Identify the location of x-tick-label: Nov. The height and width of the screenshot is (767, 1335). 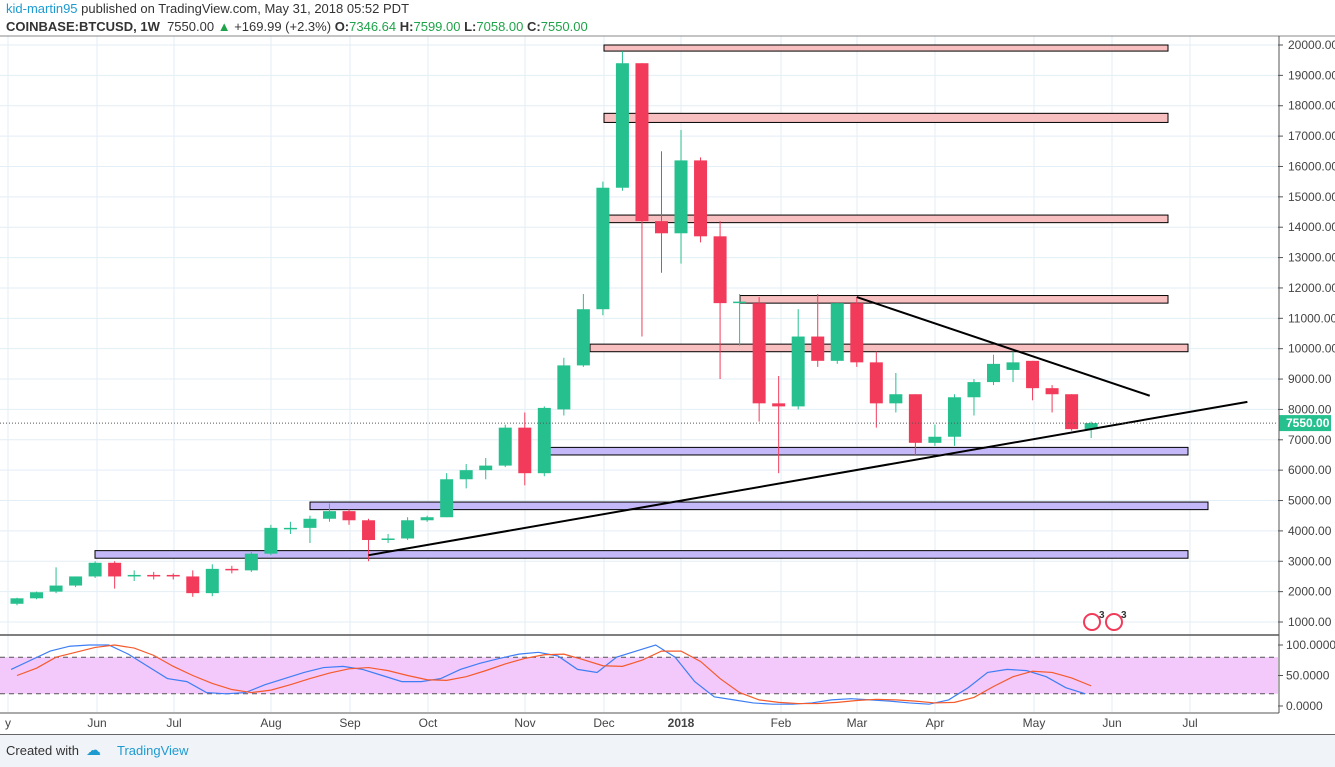
(524, 723).